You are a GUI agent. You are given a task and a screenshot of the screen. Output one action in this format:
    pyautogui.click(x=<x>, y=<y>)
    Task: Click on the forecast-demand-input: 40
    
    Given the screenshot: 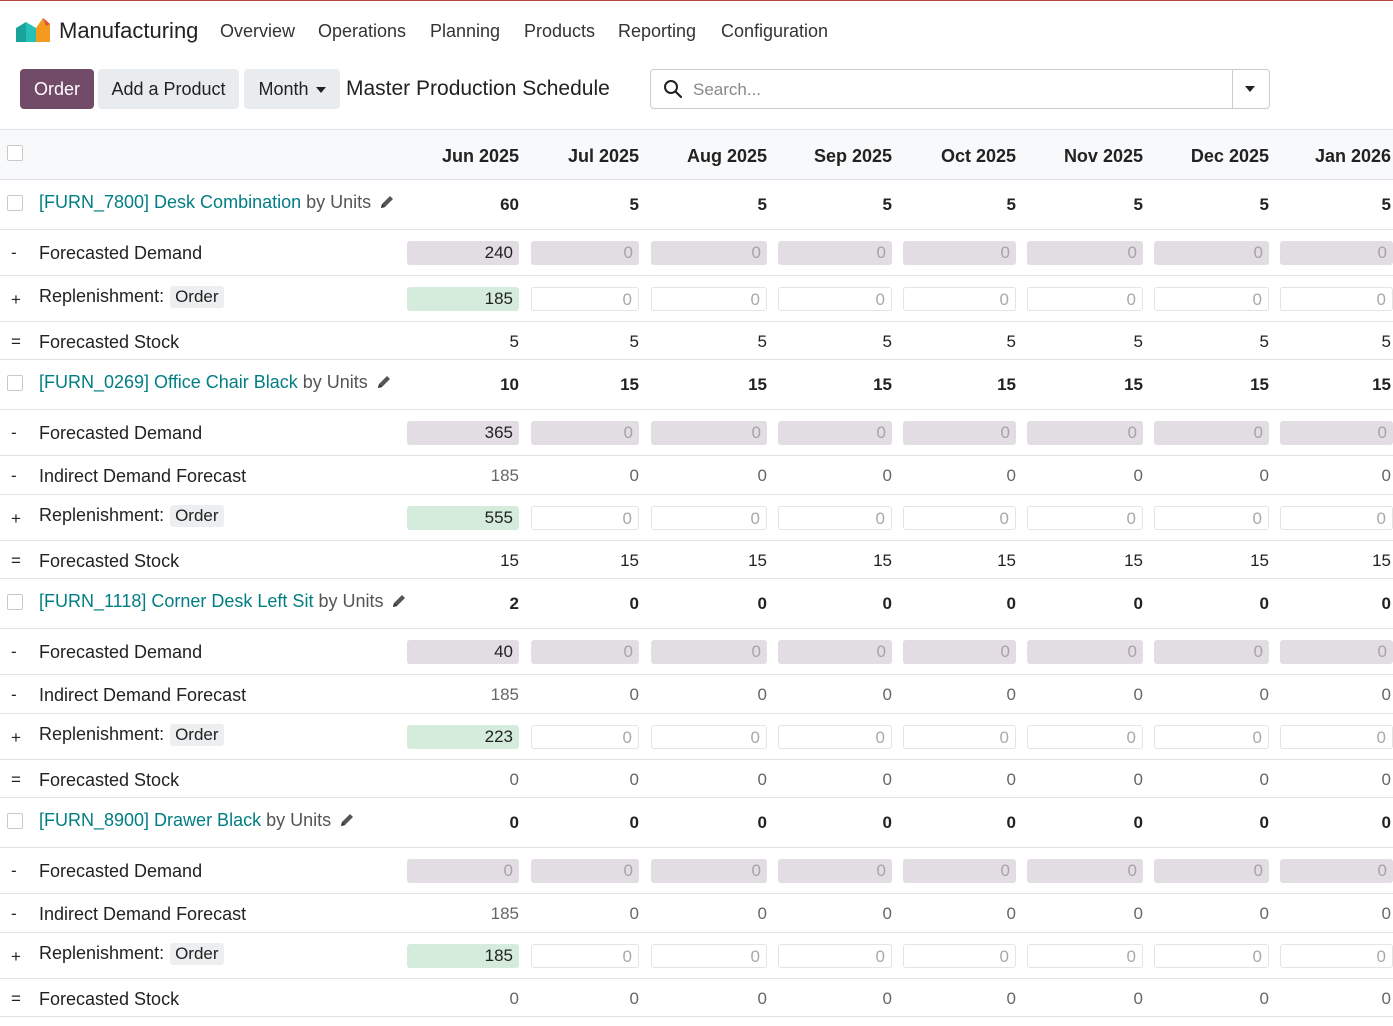 What is the action you would take?
    pyautogui.click(x=463, y=652)
    